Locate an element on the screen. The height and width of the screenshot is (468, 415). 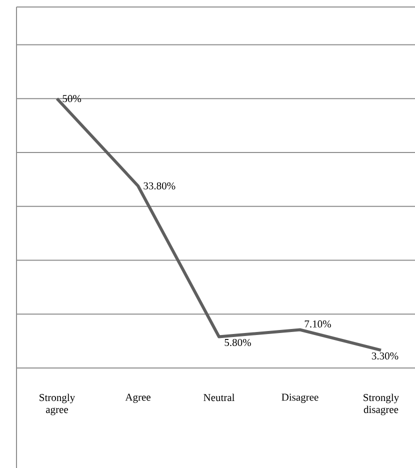
data-label: 50% is located at coordinates (72, 98).